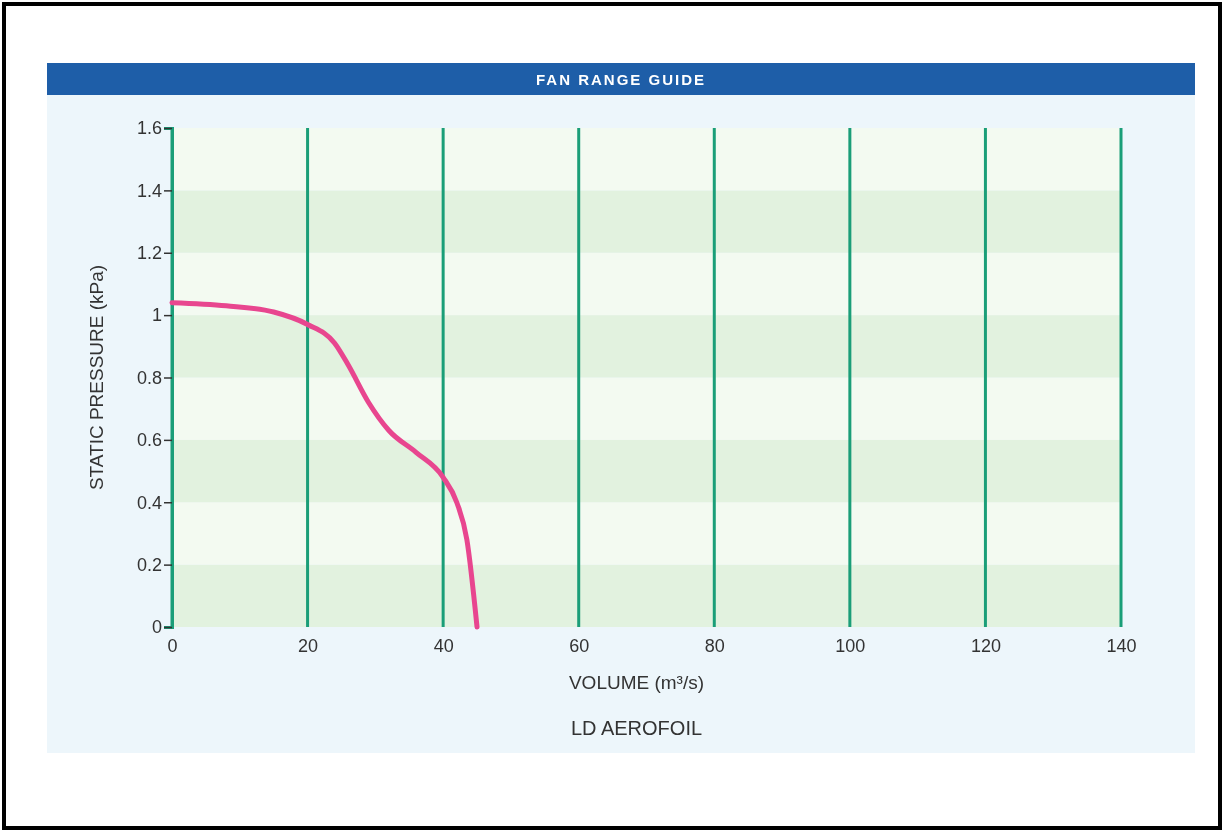 This screenshot has height=832, width=1224. Describe the element at coordinates (985, 645) in the screenshot. I see `x-tick-label: 120` at that location.